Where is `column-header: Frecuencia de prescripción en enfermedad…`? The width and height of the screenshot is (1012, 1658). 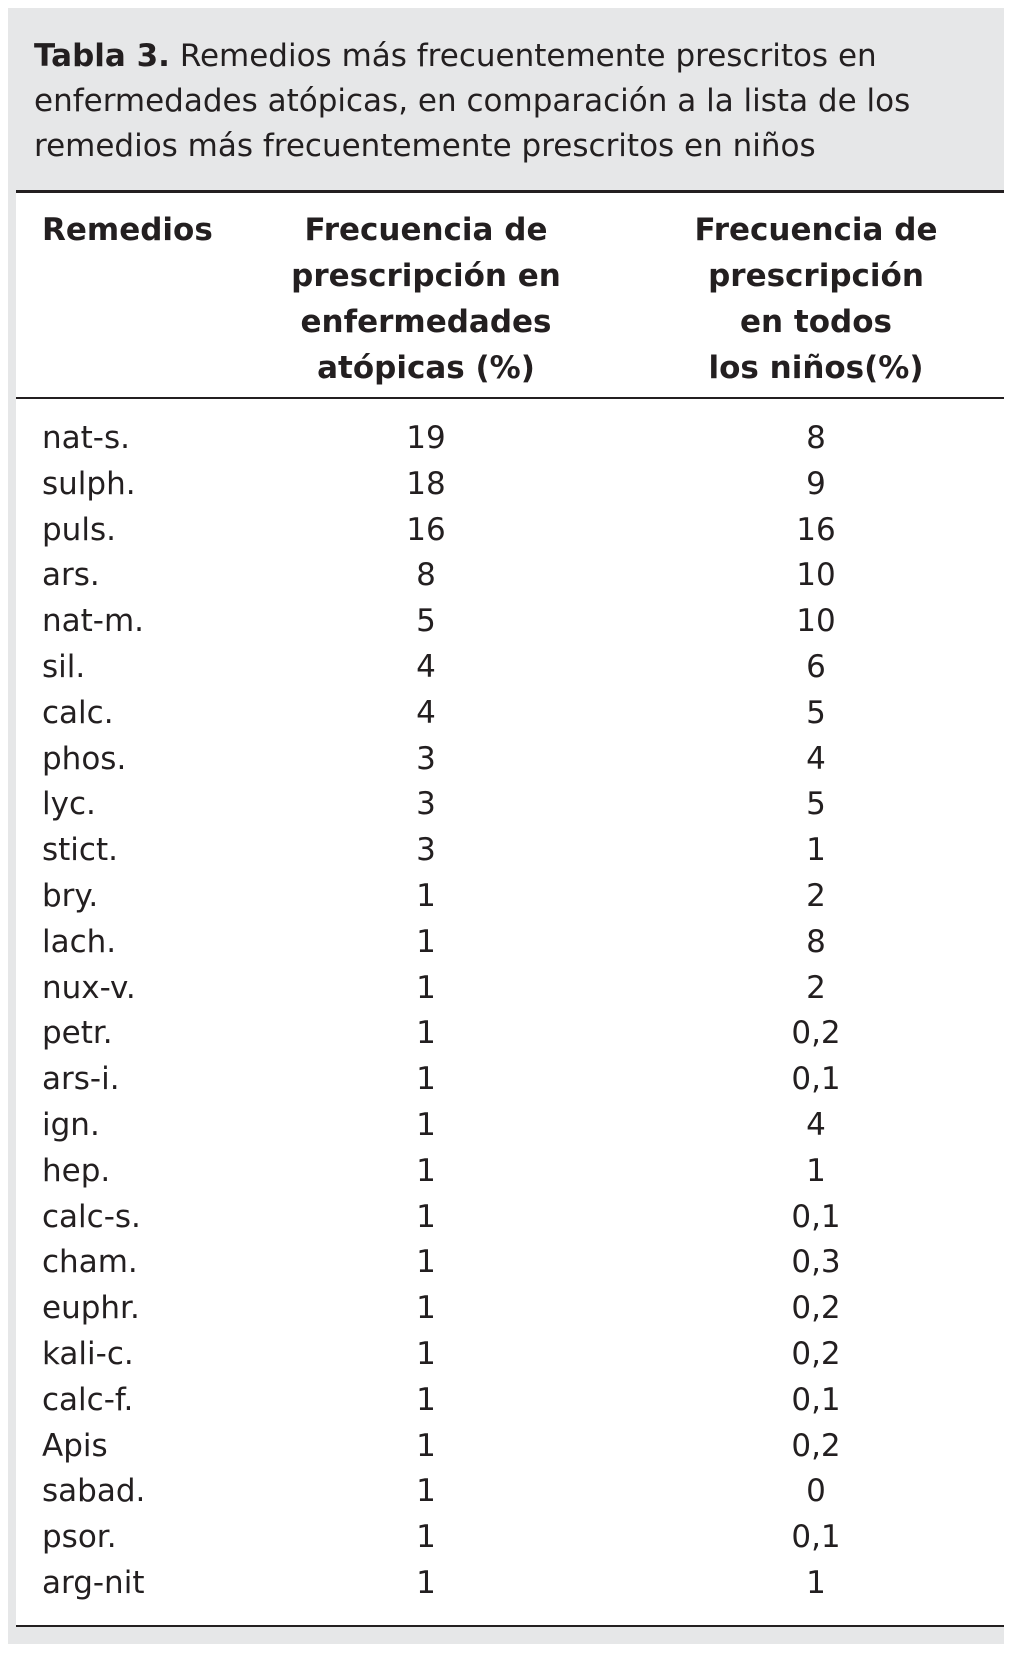
column-header: Frecuencia de prescripción en enfermedad… is located at coordinates (426, 299).